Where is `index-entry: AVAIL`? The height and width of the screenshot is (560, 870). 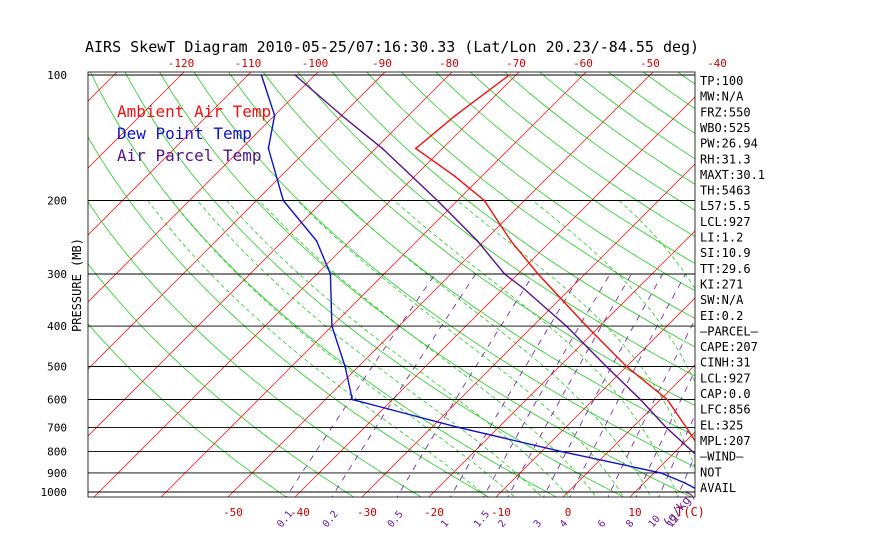
index-entry: AVAIL is located at coordinates (718, 488).